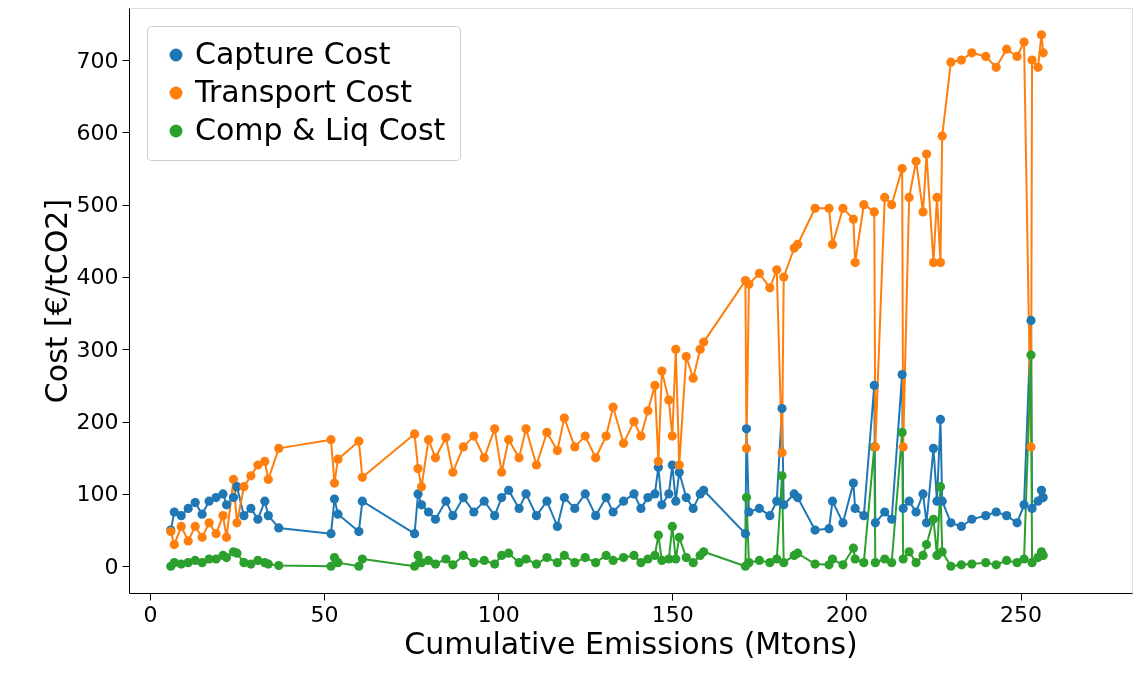 The width and height of the screenshot is (1135, 680). What do you see at coordinates (631, 643) in the screenshot?
I see `x-axis-title: Cumulative Emissions (Mtons)` at bounding box center [631, 643].